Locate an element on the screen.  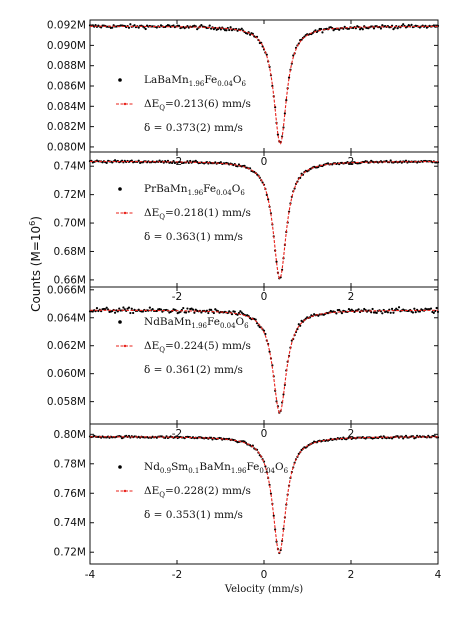
formula-part: =0.228(2) mm/s is located at coordinates (208, 491).